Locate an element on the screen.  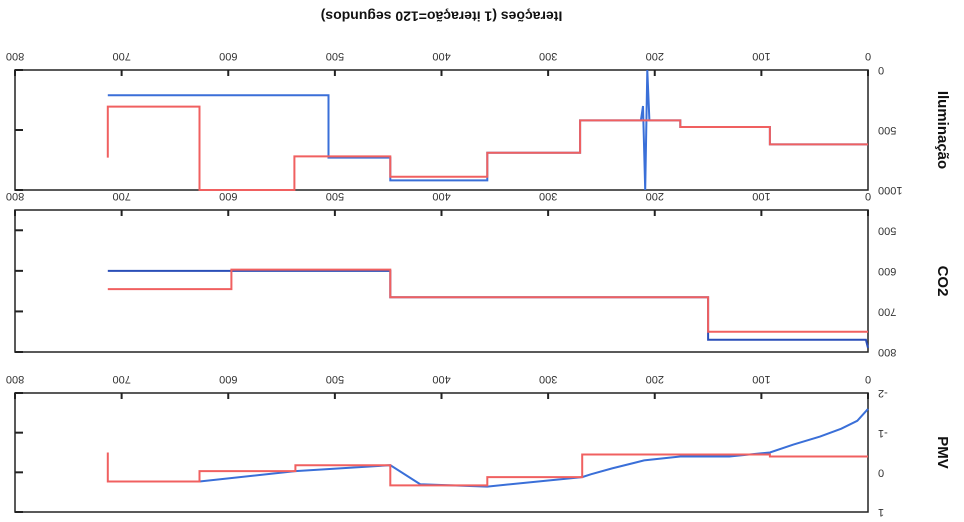
y-tick-label: -2 is located at coordinates (883, 393).